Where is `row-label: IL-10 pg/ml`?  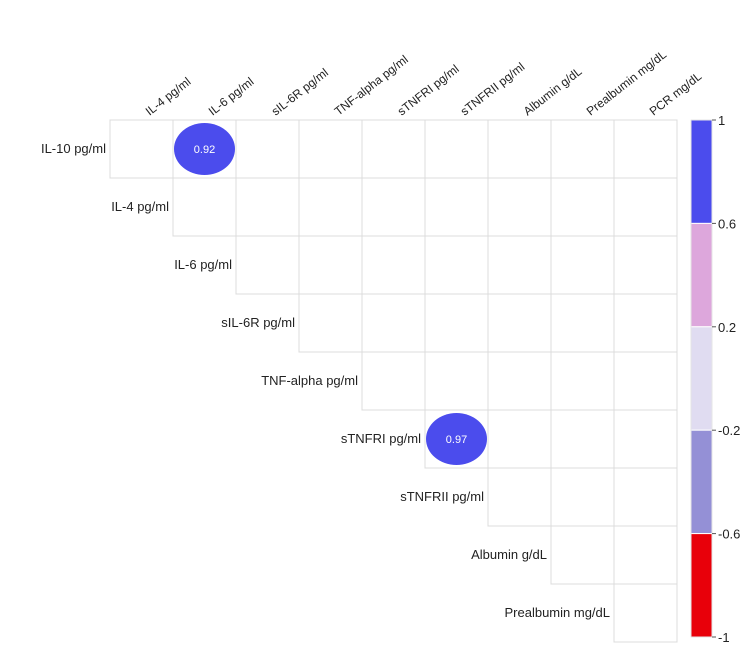
row-label: IL-10 pg/ml is located at coordinates (73, 148).